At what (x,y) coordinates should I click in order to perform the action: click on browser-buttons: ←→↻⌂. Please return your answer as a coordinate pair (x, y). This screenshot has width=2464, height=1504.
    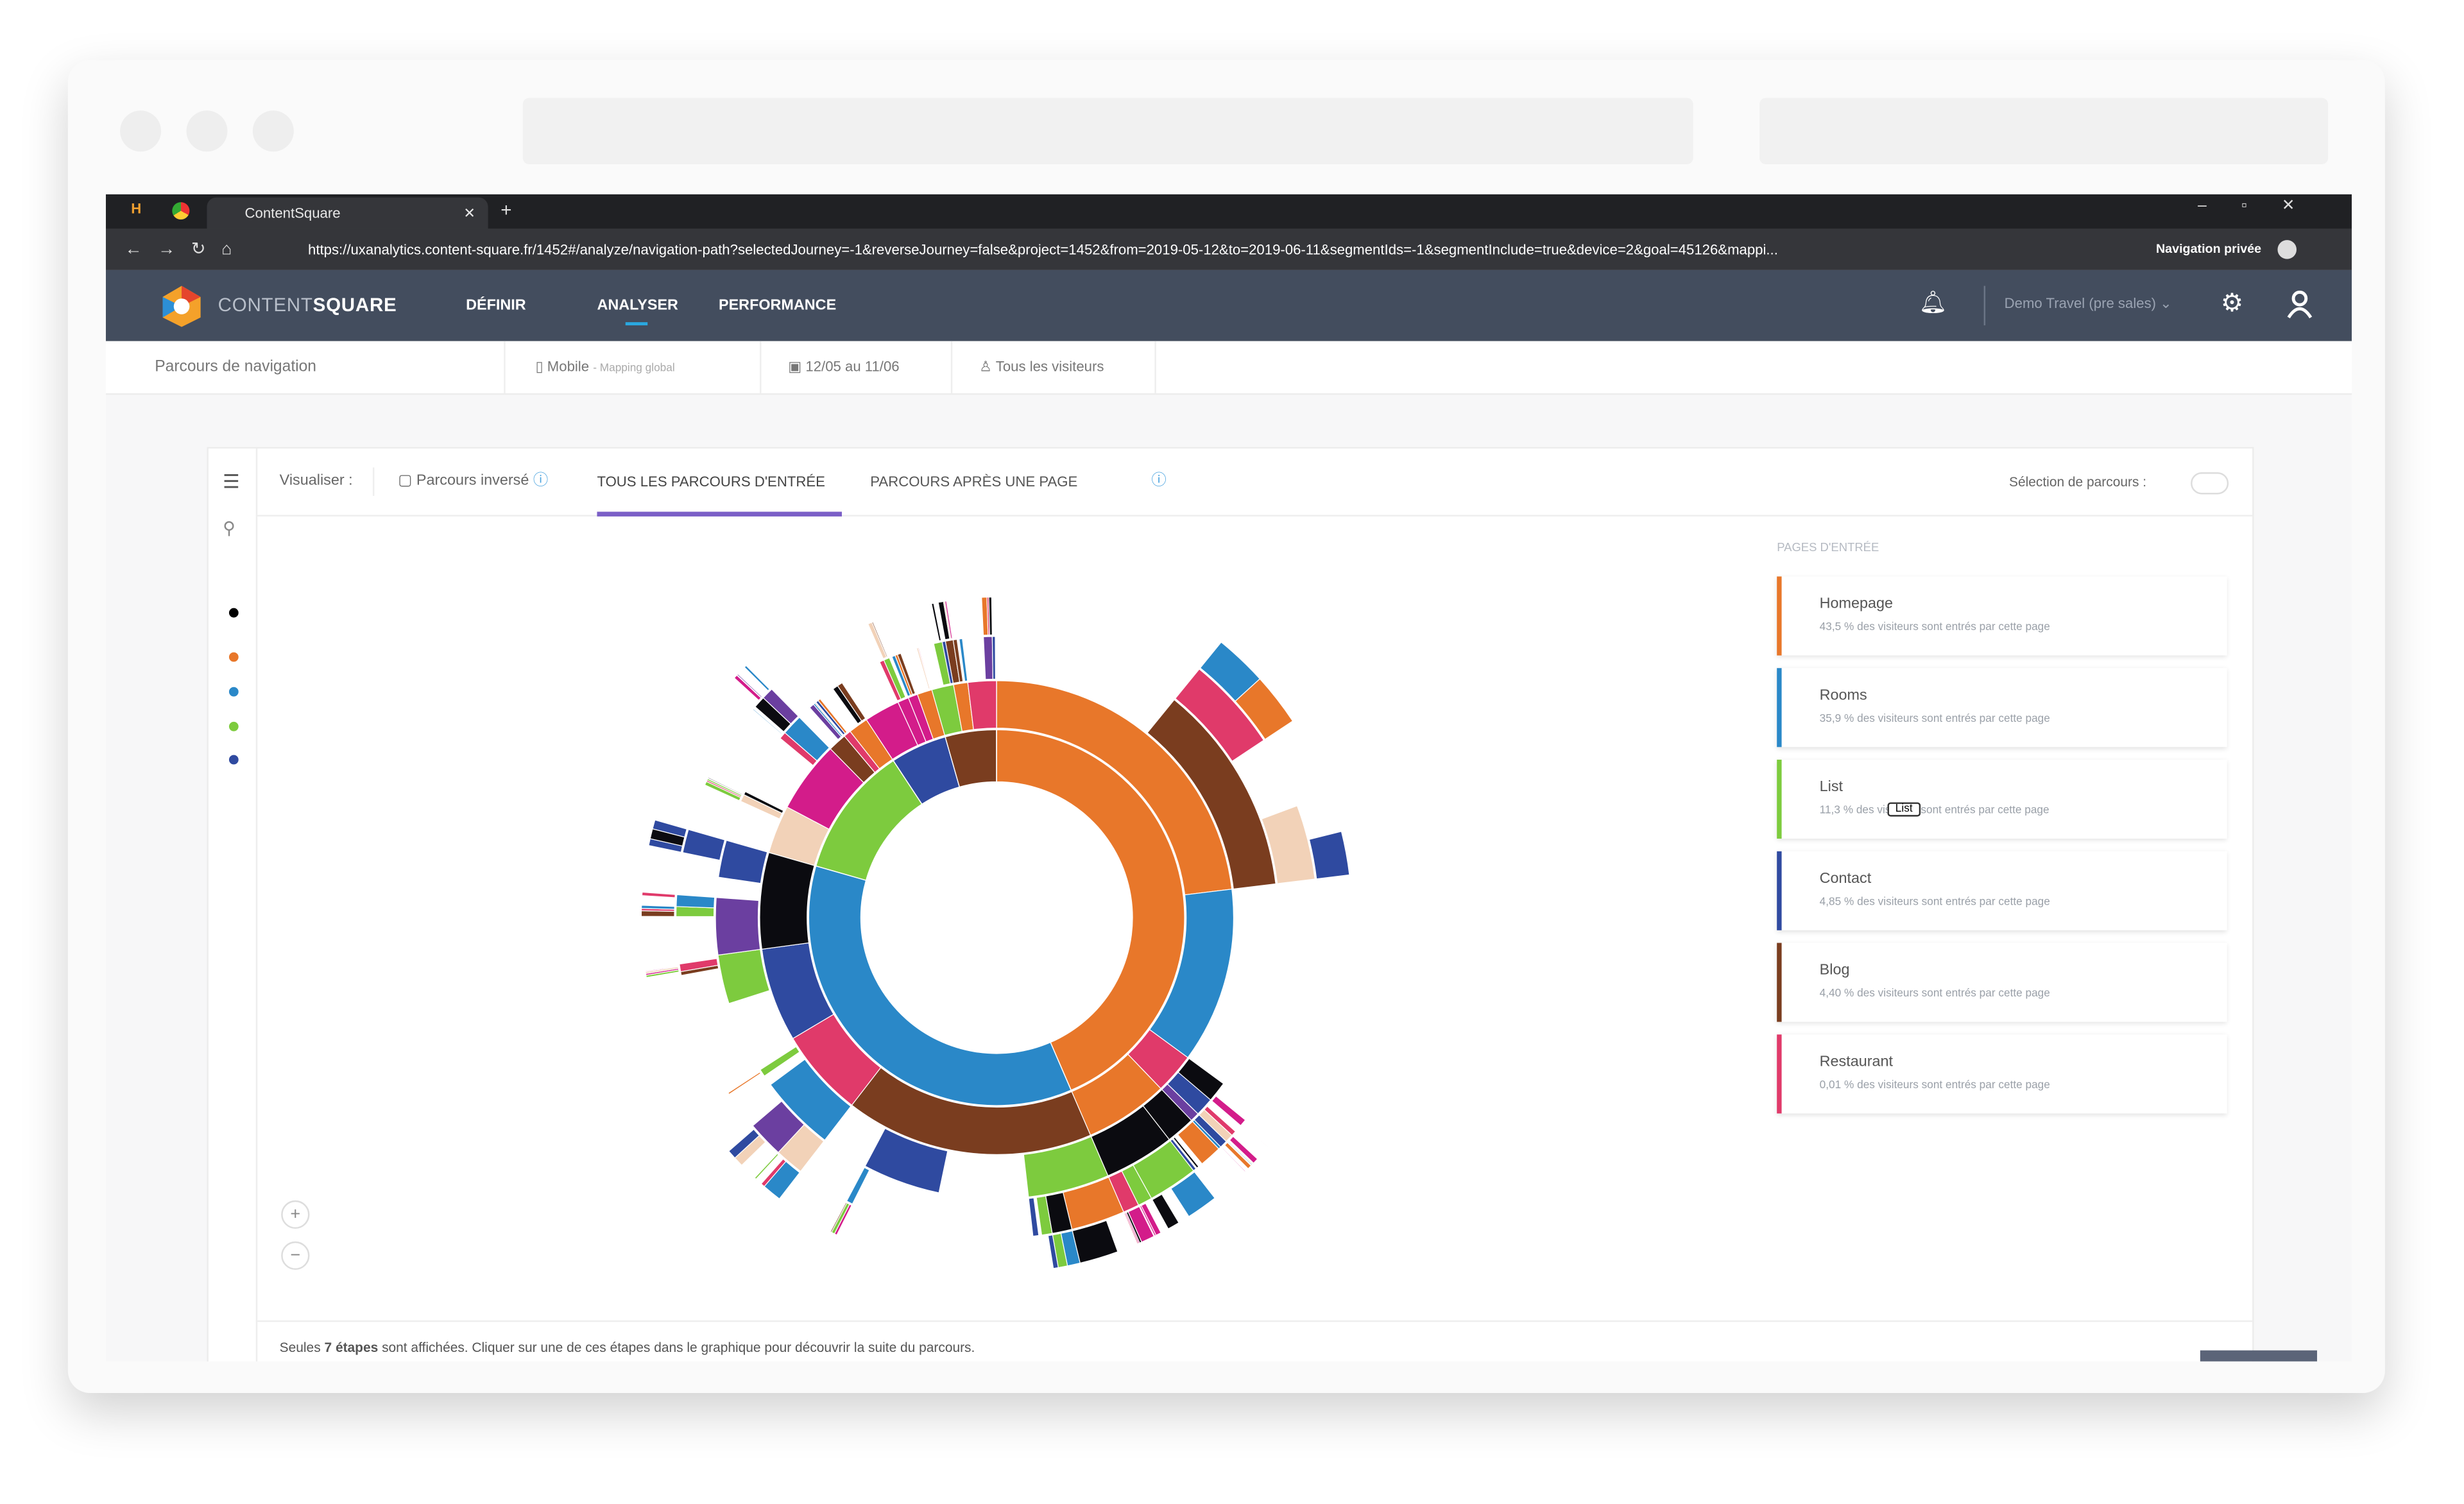
    Looking at the image, I should click on (186, 249).